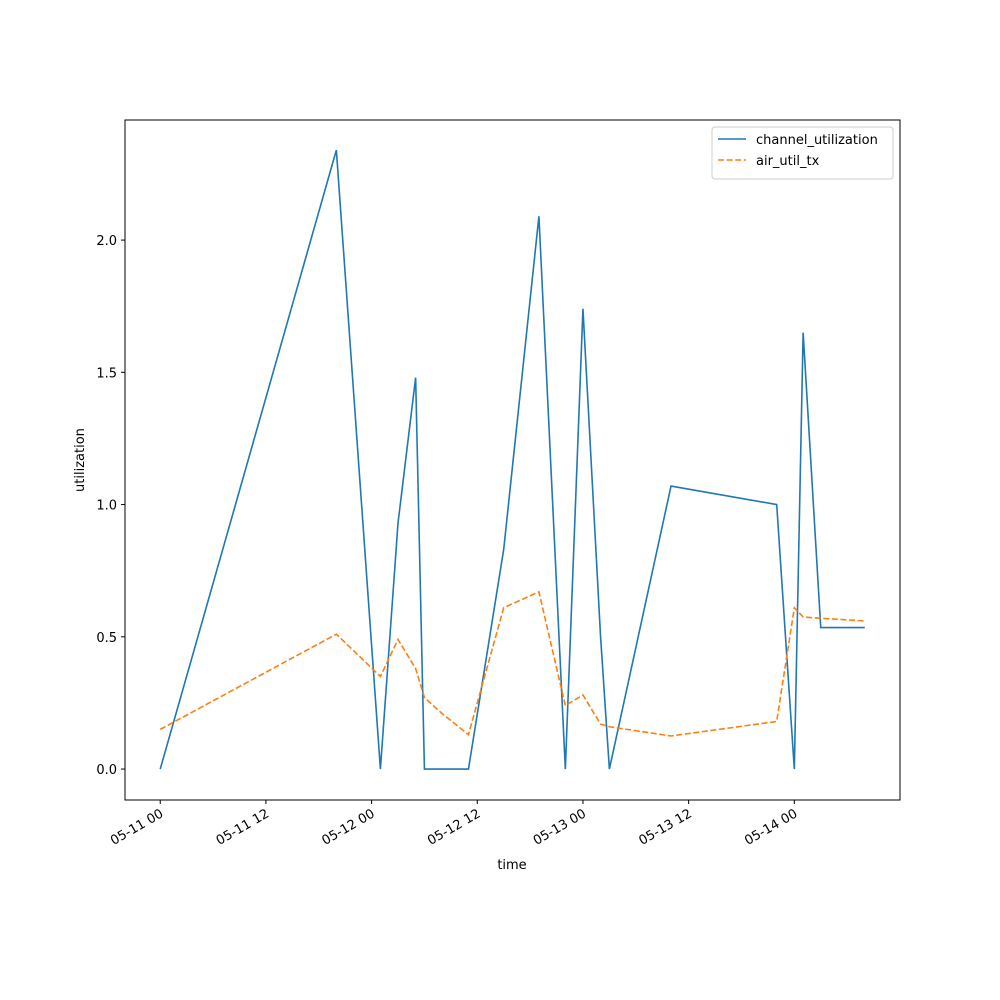 This screenshot has height=1000, width=1000. I want to click on legend-label: channel_utilization, so click(817, 140).